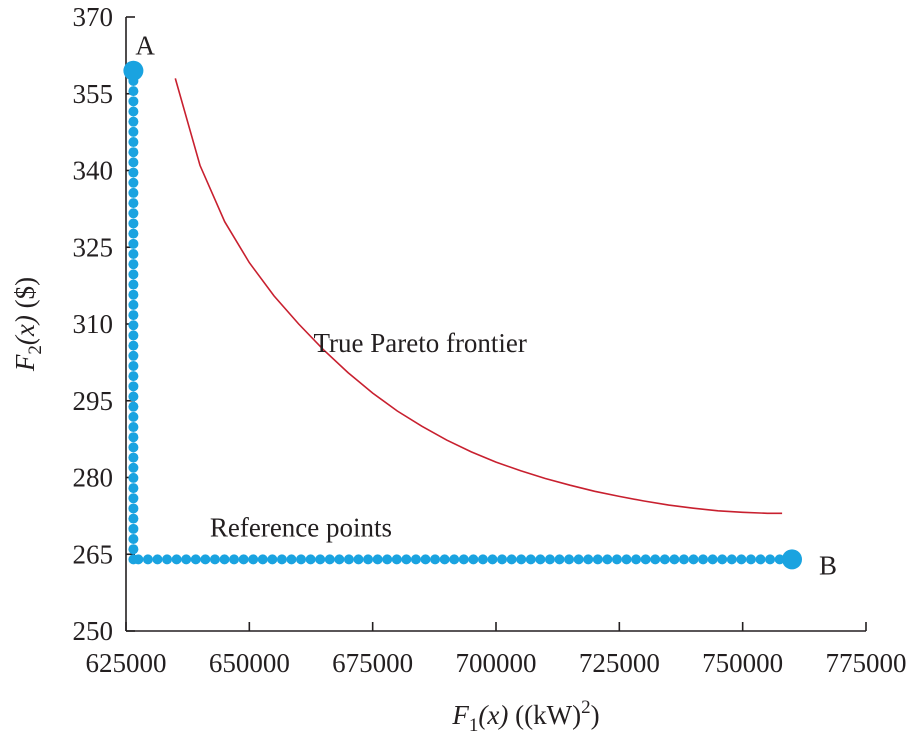  What do you see at coordinates (828, 565) in the screenshot?
I see `endpoint-label-b: B` at bounding box center [828, 565].